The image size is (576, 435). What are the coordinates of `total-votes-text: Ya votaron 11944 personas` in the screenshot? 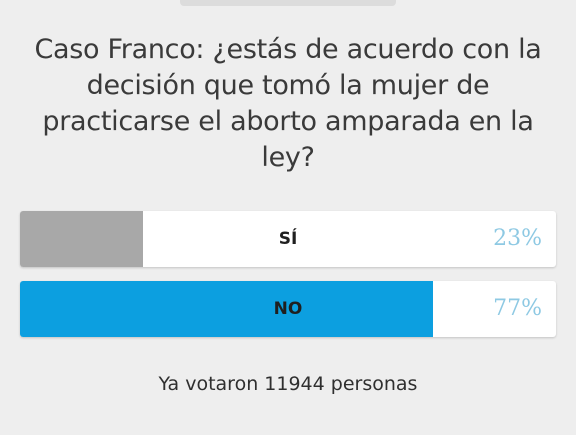 It's located at (288, 384).